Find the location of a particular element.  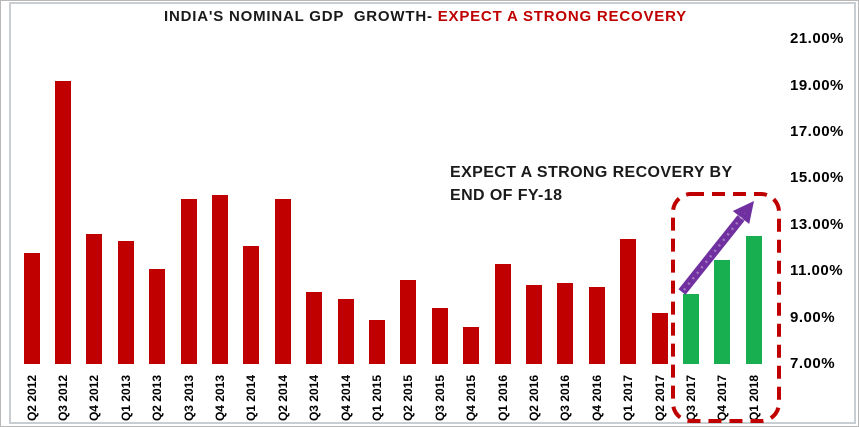

x-axis-label-q4-2017: Q4 2017 is located at coordinates (722, 398).